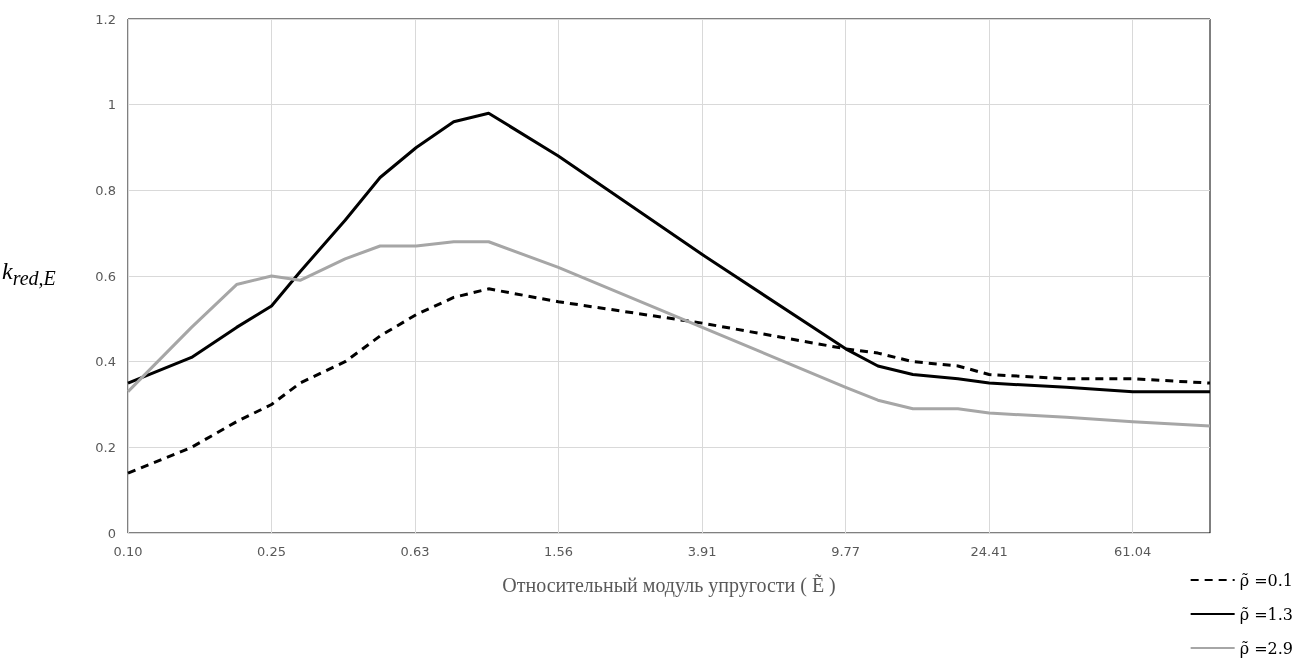 This screenshot has height=663, width=1302. Describe the element at coordinates (29, 274) in the screenshot. I see `y-axis-title: k$_{red,E}$` at that location.